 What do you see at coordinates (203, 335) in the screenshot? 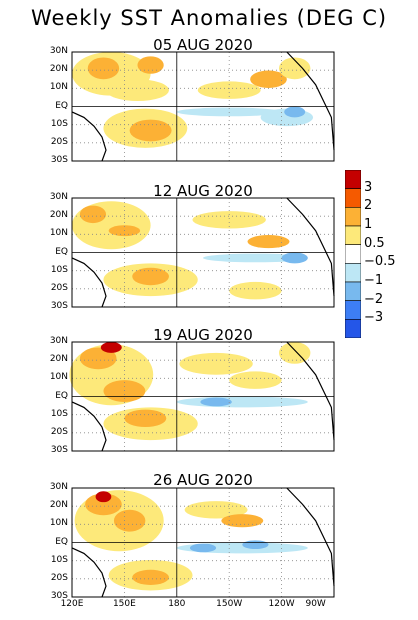
I see `panel-date-3: 19 AUG 2020` at bounding box center [203, 335].